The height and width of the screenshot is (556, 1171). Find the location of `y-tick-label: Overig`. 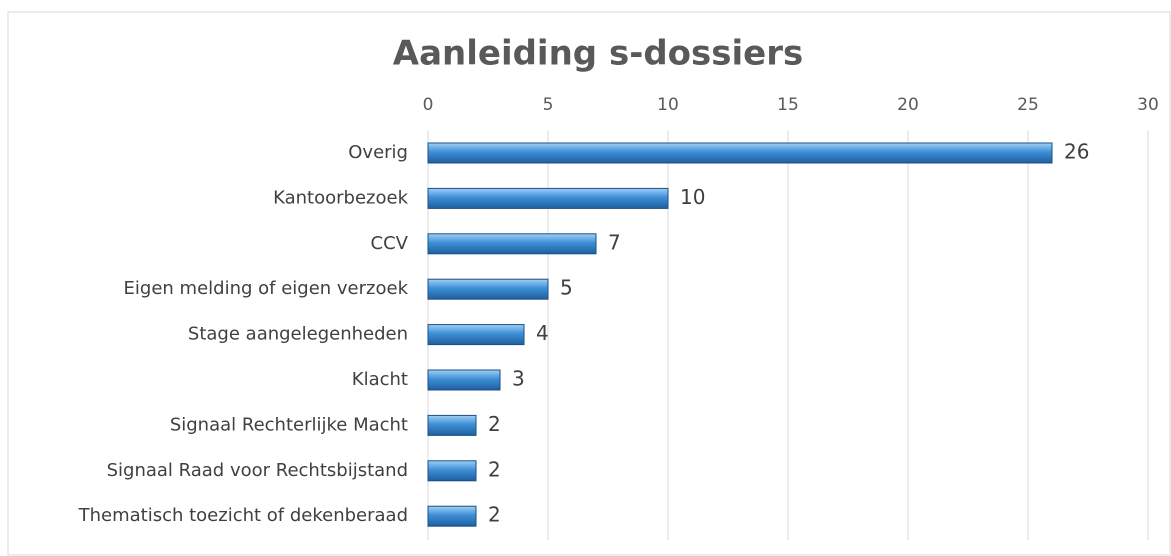

y-tick-label: Overig is located at coordinates (378, 152).